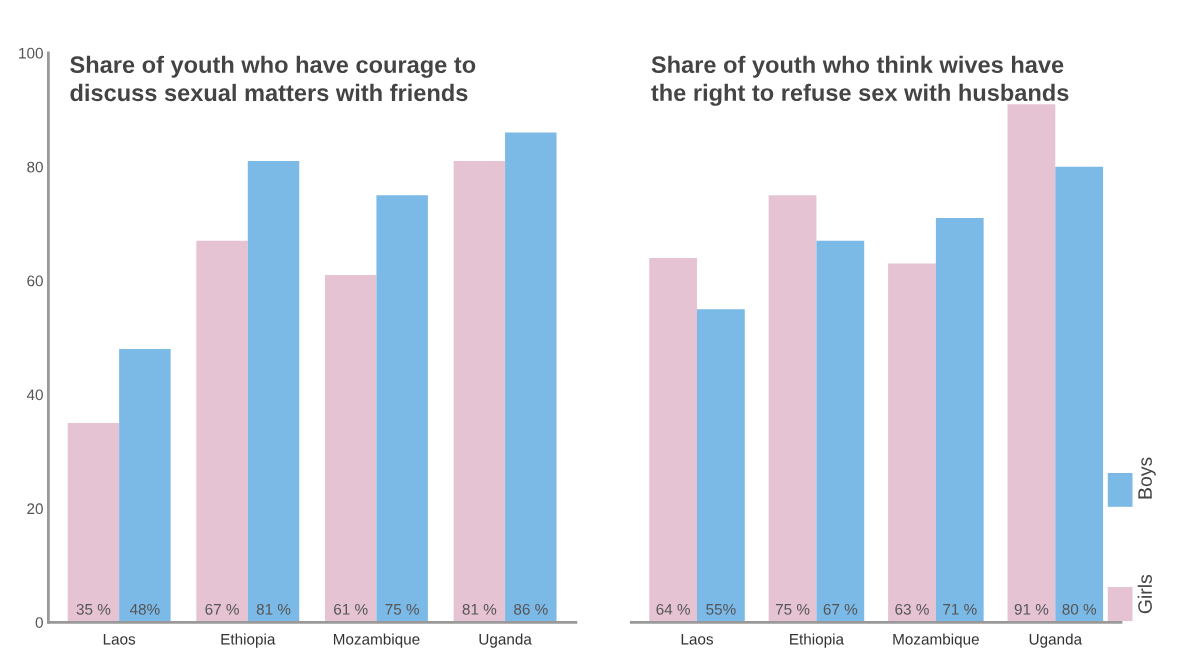 The image size is (1180, 653). What do you see at coordinates (1147, 478) in the screenshot?
I see `legend-label: Boys` at bounding box center [1147, 478].